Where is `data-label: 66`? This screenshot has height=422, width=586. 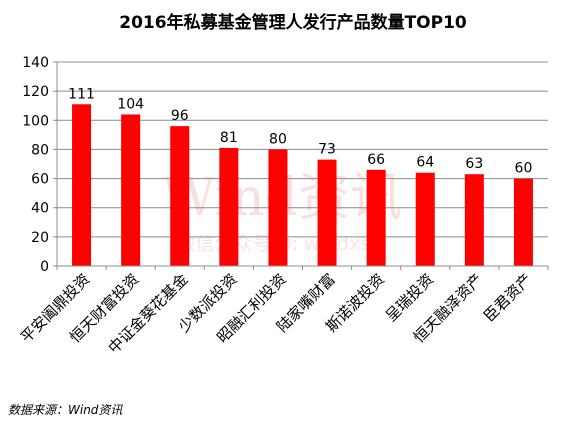 data-label: 66 is located at coordinates (376, 160).